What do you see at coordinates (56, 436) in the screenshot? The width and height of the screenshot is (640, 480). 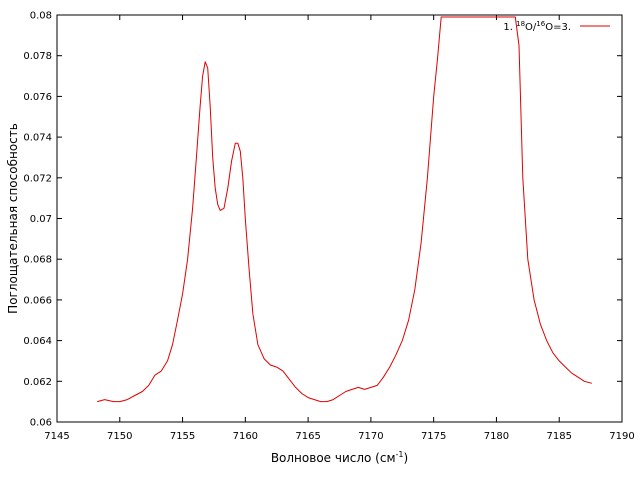 I see `x-tick-label: 7145` at bounding box center [56, 436].